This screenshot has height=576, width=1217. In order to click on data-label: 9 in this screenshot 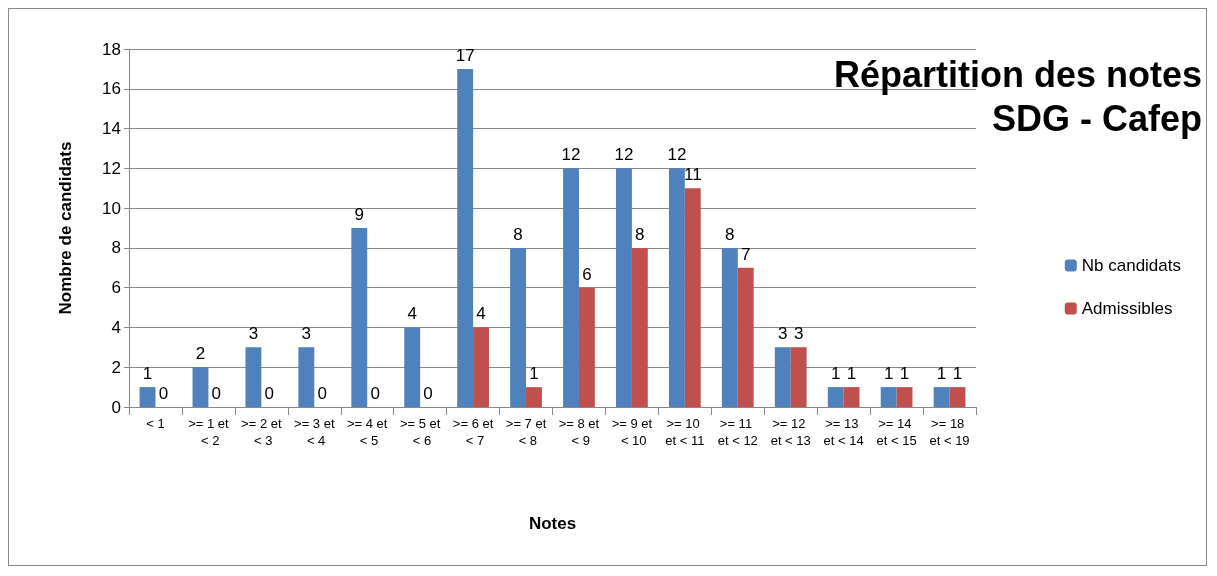, I will do `click(359, 214)`.